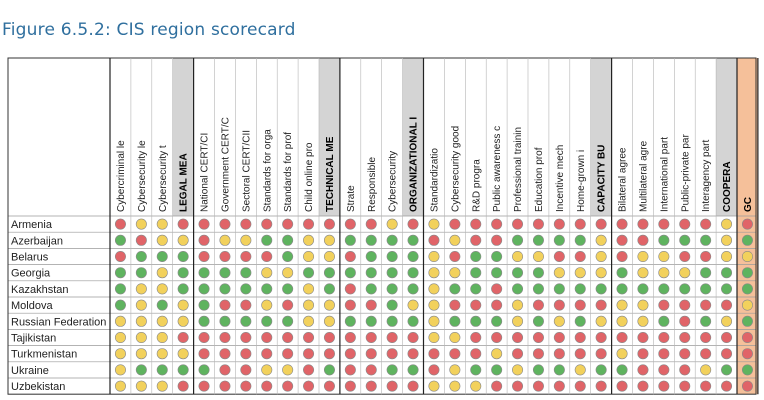 The image size is (764, 400). I want to click on column-header: Sectoral CERT/CII, so click(246, 171).